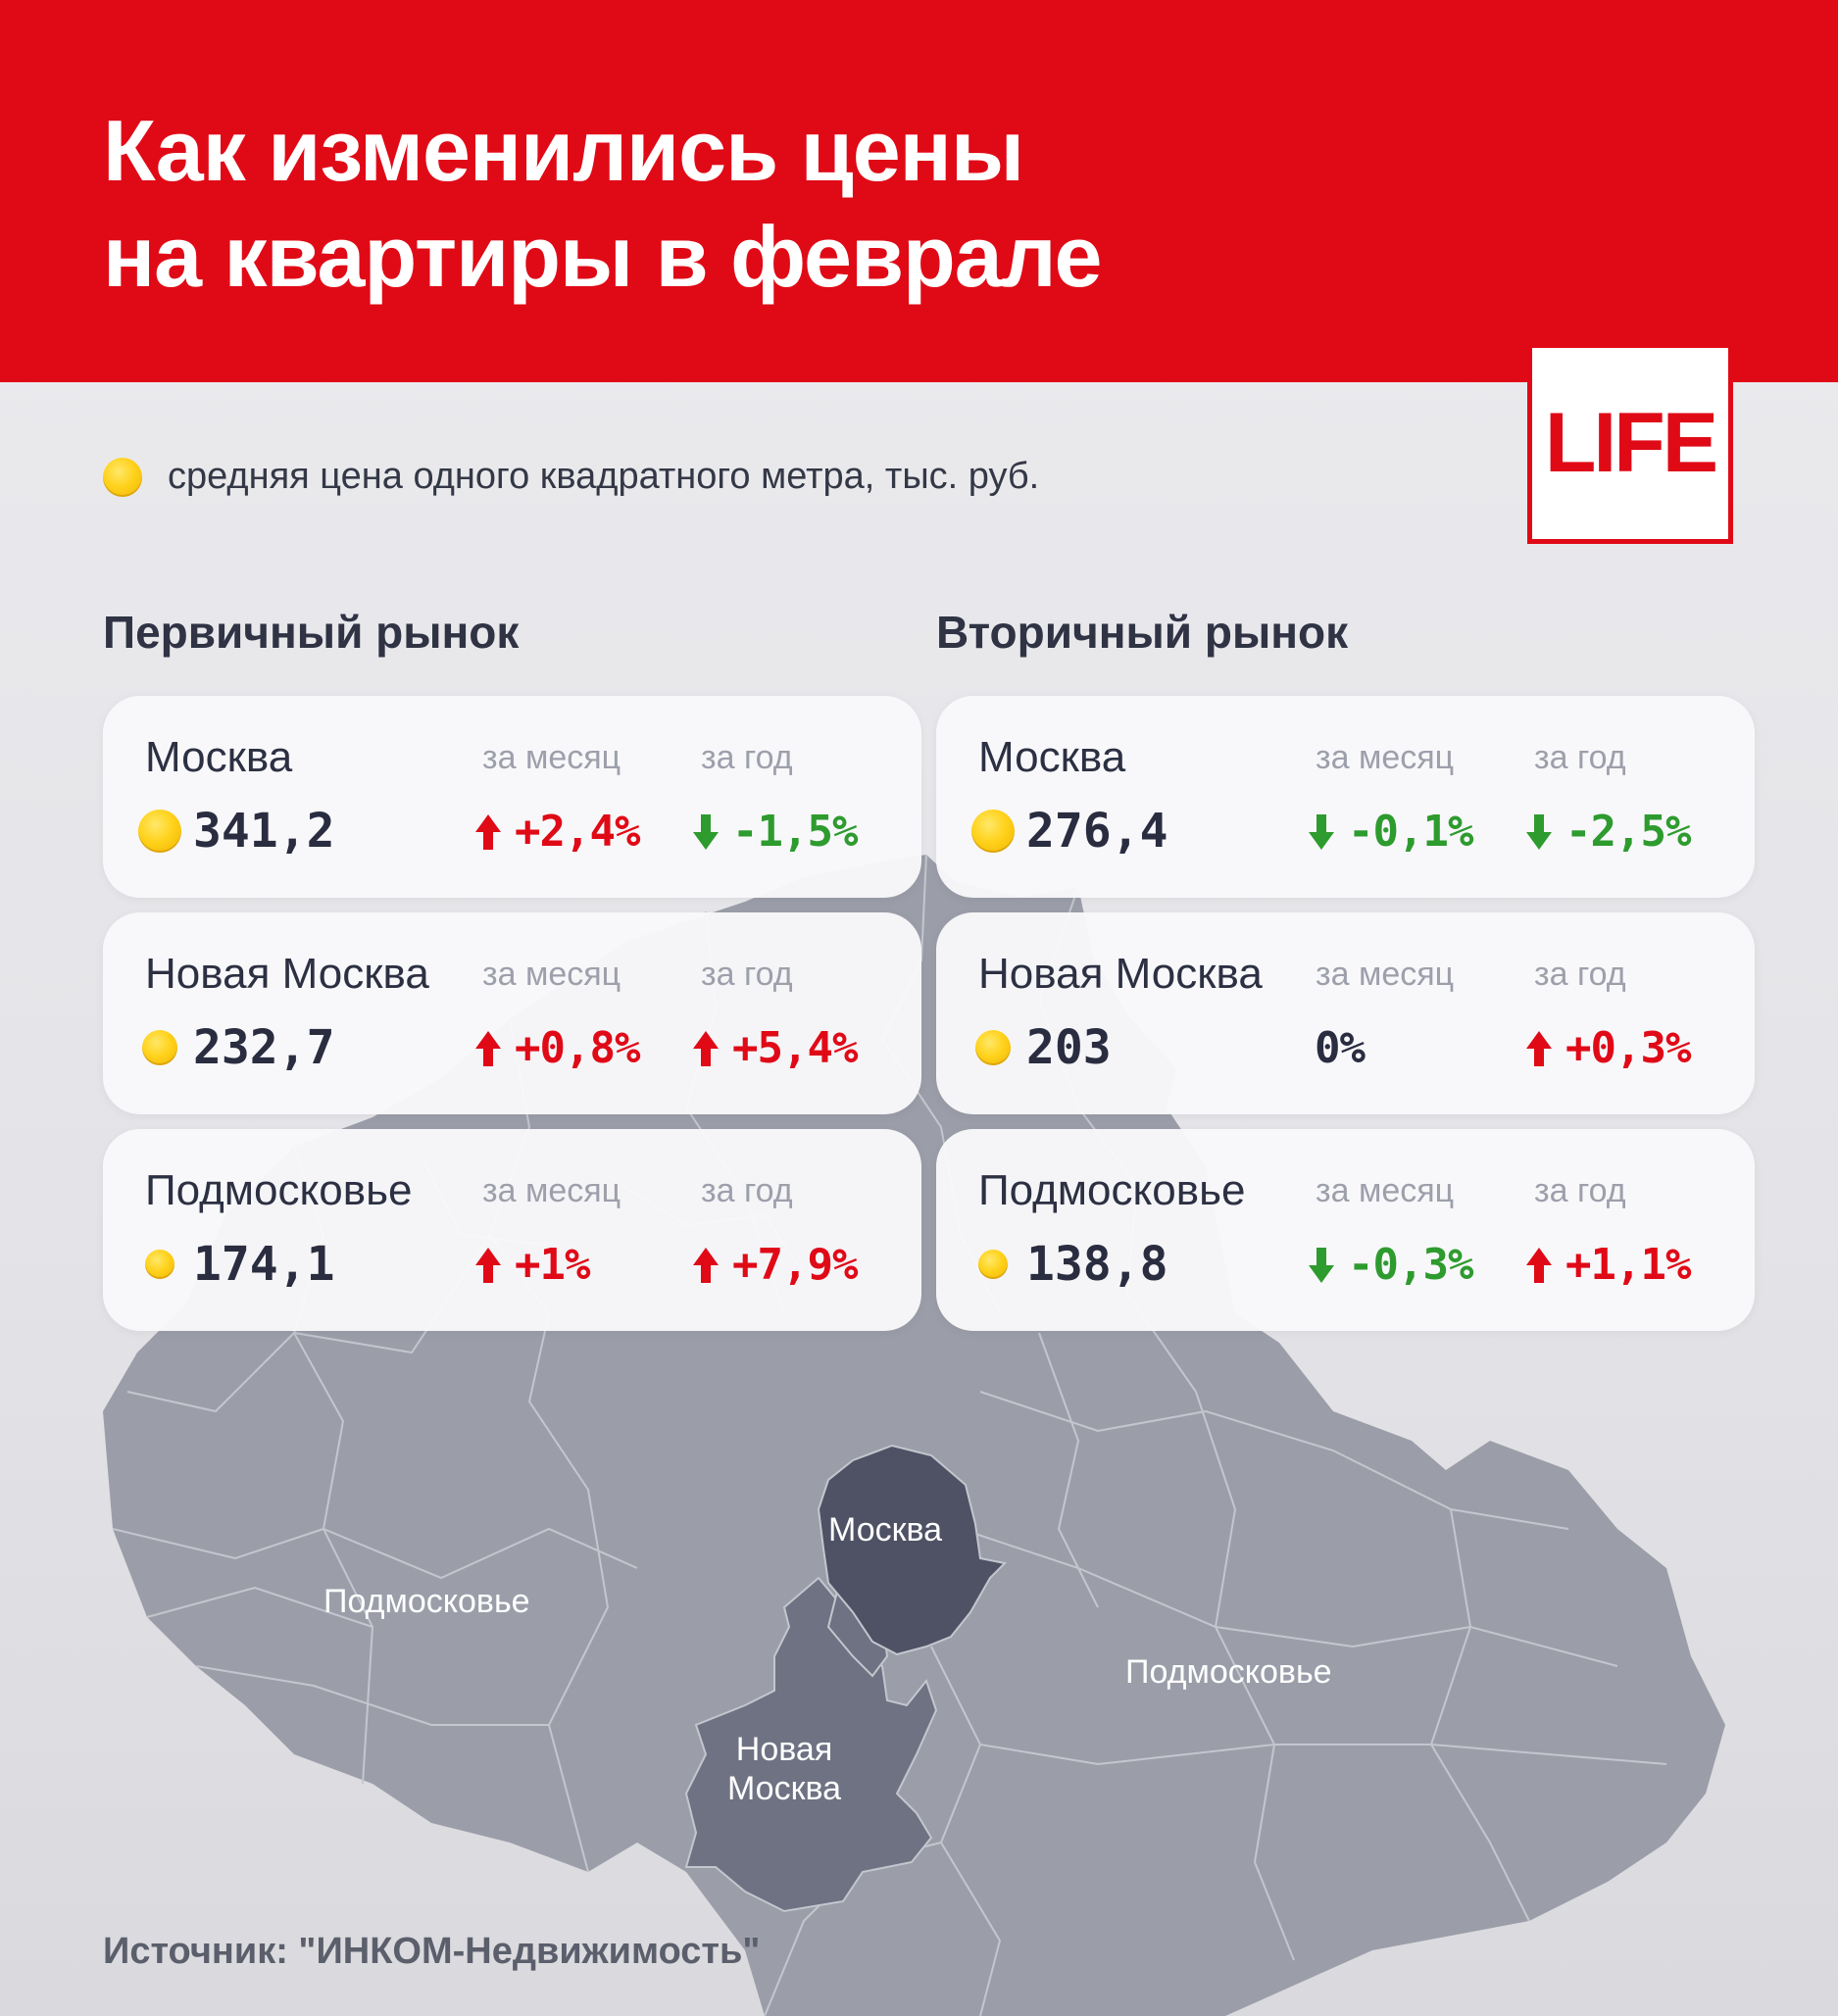 This screenshot has height=2016, width=1838. I want to click on price: 138,8, so click(1069, 1264).